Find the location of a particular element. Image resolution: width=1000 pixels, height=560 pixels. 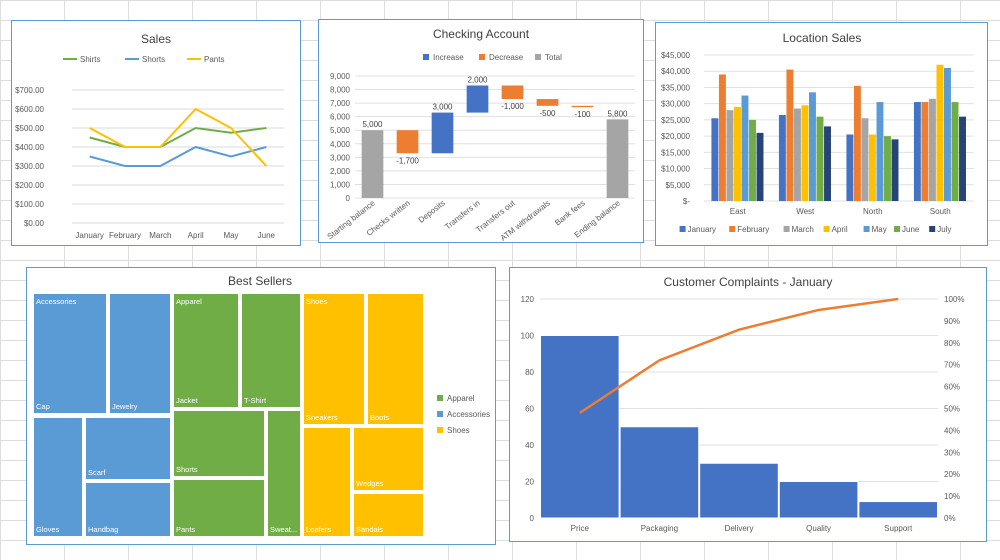

y-tick-label: $600.00 is located at coordinates (29, 109).